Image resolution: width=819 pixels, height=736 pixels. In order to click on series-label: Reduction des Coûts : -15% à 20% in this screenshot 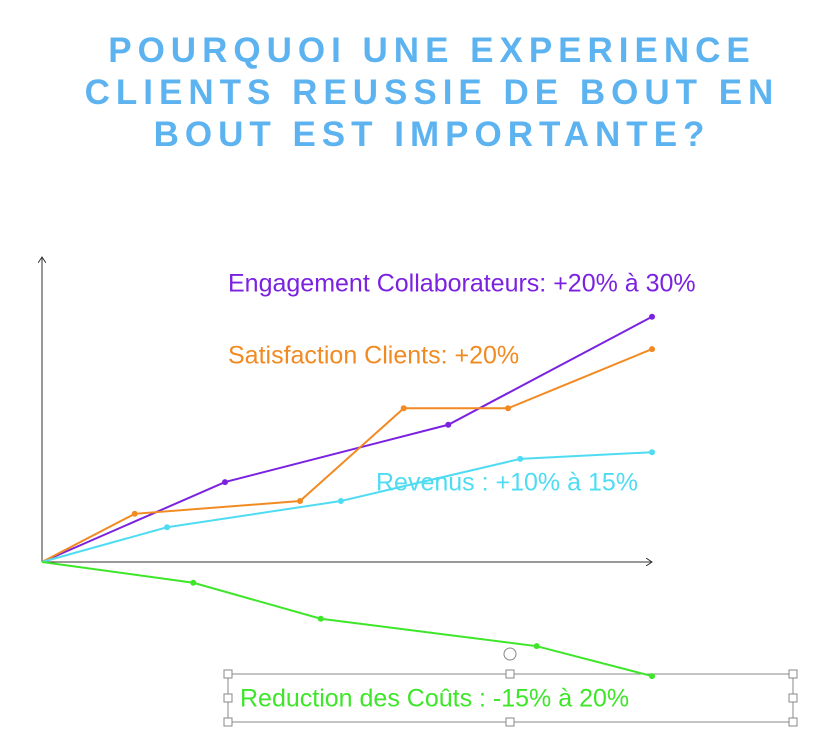, I will do `click(434, 699)`.